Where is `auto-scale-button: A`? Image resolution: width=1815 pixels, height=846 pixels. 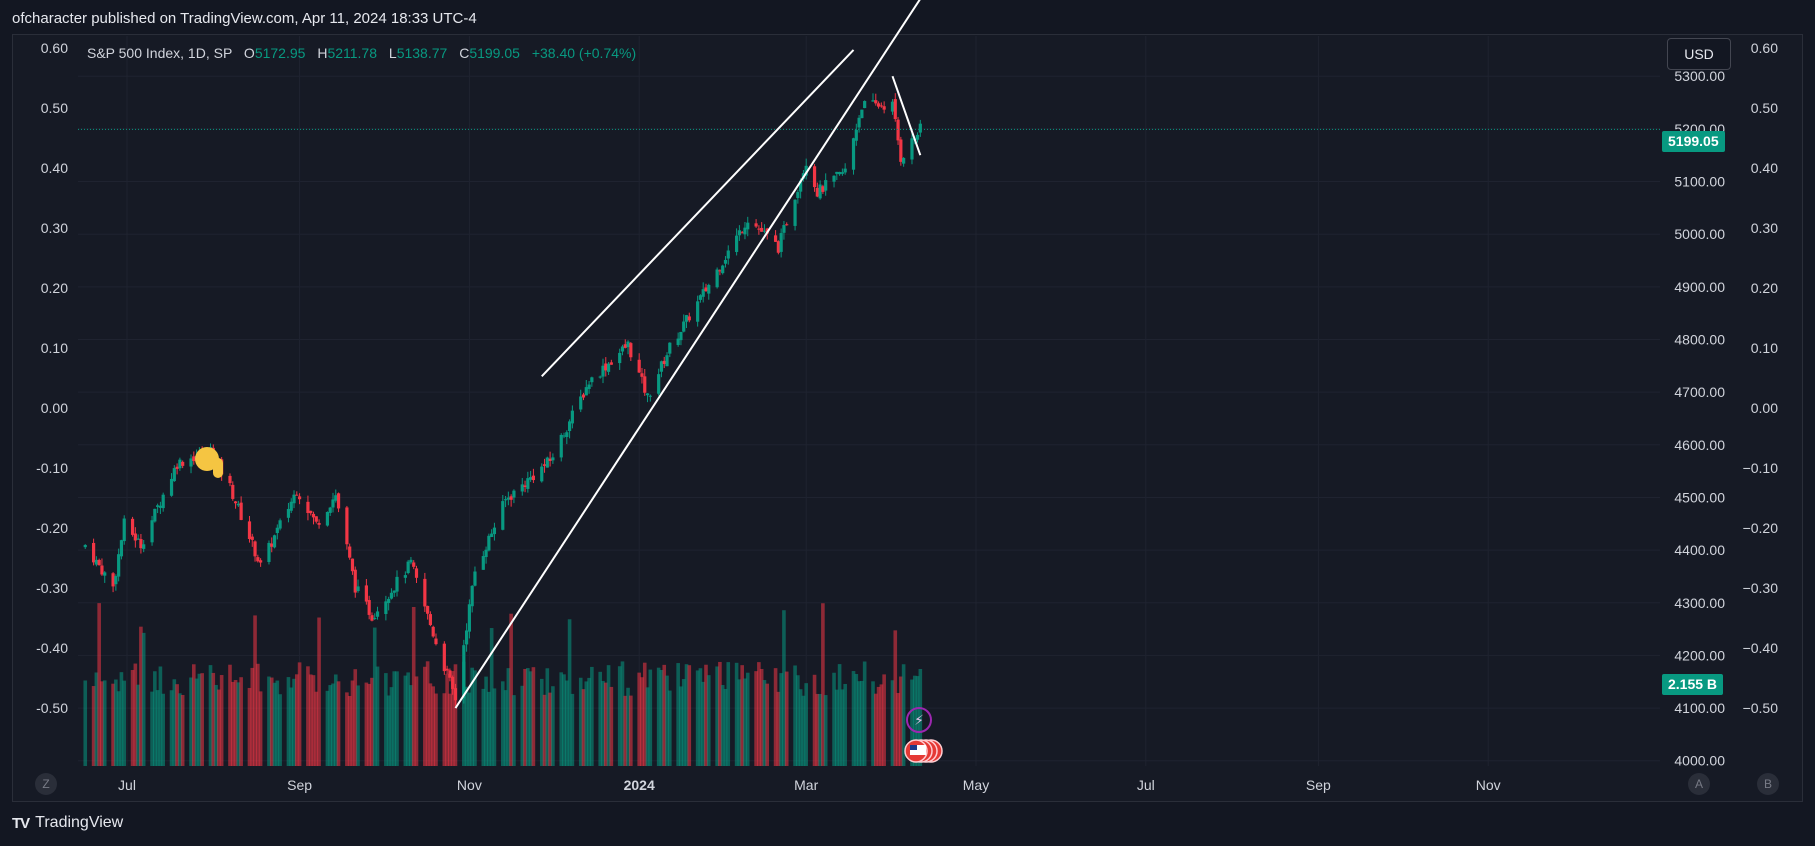 auto-scale-button: A is located at coordinates (1699, 784).